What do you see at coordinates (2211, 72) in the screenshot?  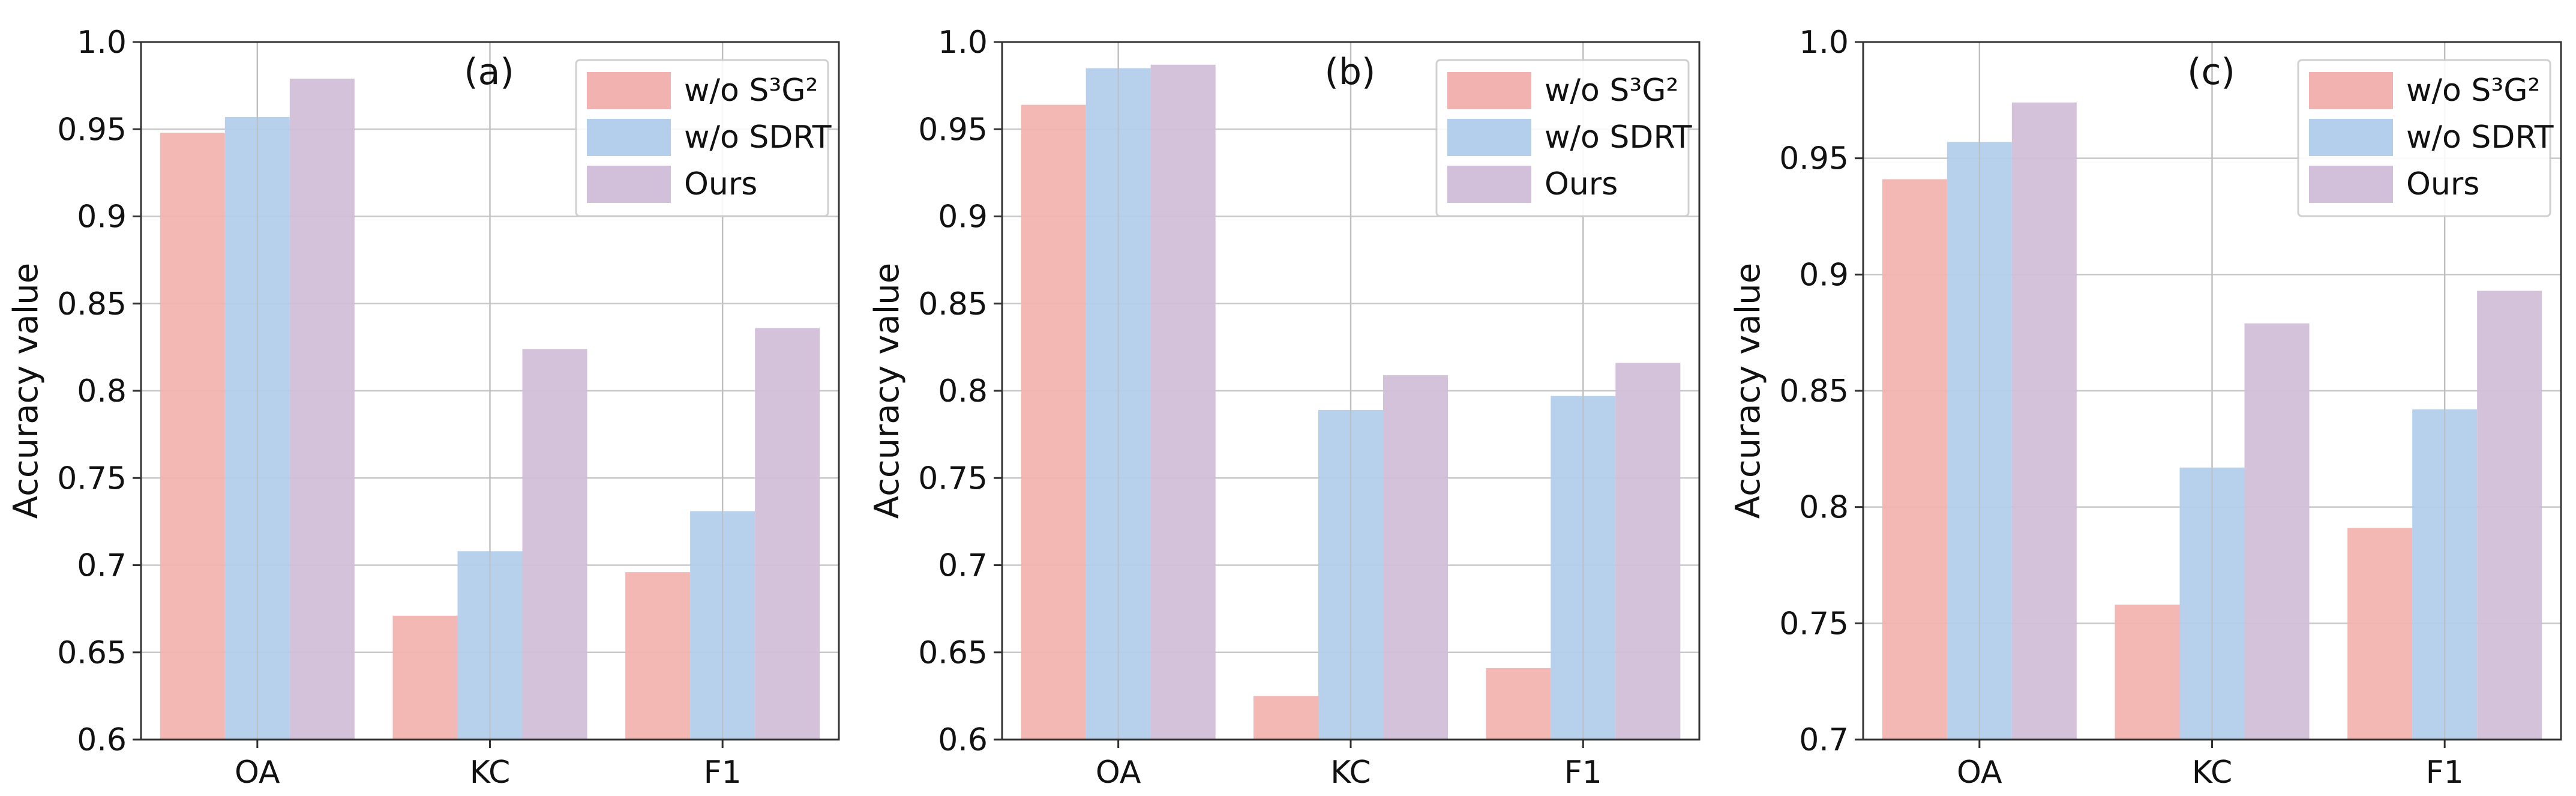 I see `panel-label: (c)` at bounding box center [2211, 72].